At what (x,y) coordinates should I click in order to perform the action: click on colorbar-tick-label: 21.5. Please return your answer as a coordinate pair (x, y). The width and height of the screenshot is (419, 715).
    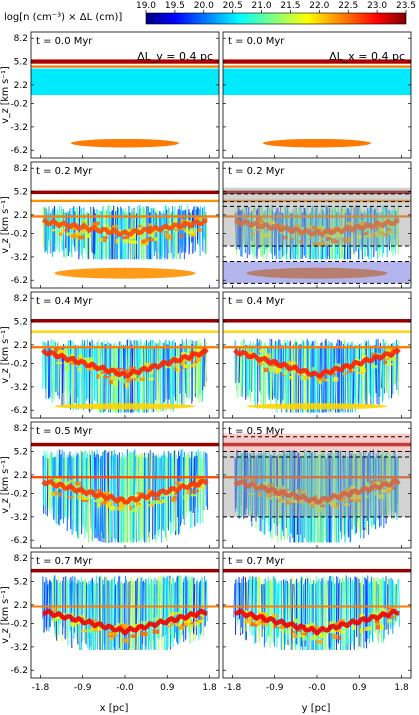
    Looking at the image, I should click on (290, 6).